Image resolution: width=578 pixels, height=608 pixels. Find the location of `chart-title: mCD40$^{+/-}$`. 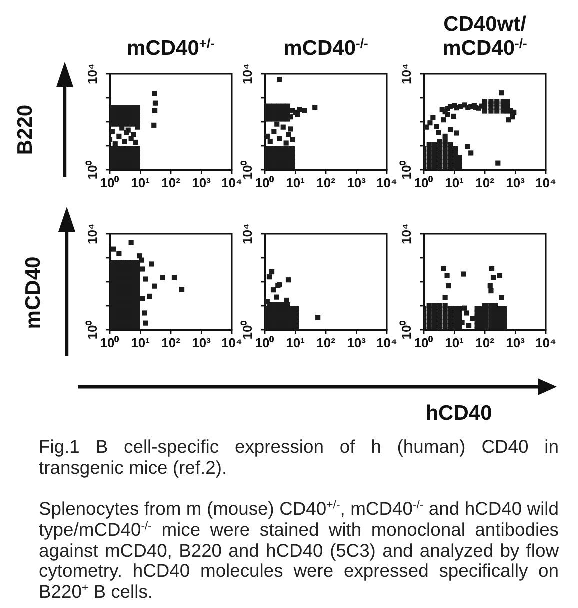

chart-title: mCD40$^{+/-}$ is located at coordinates (171, 48).